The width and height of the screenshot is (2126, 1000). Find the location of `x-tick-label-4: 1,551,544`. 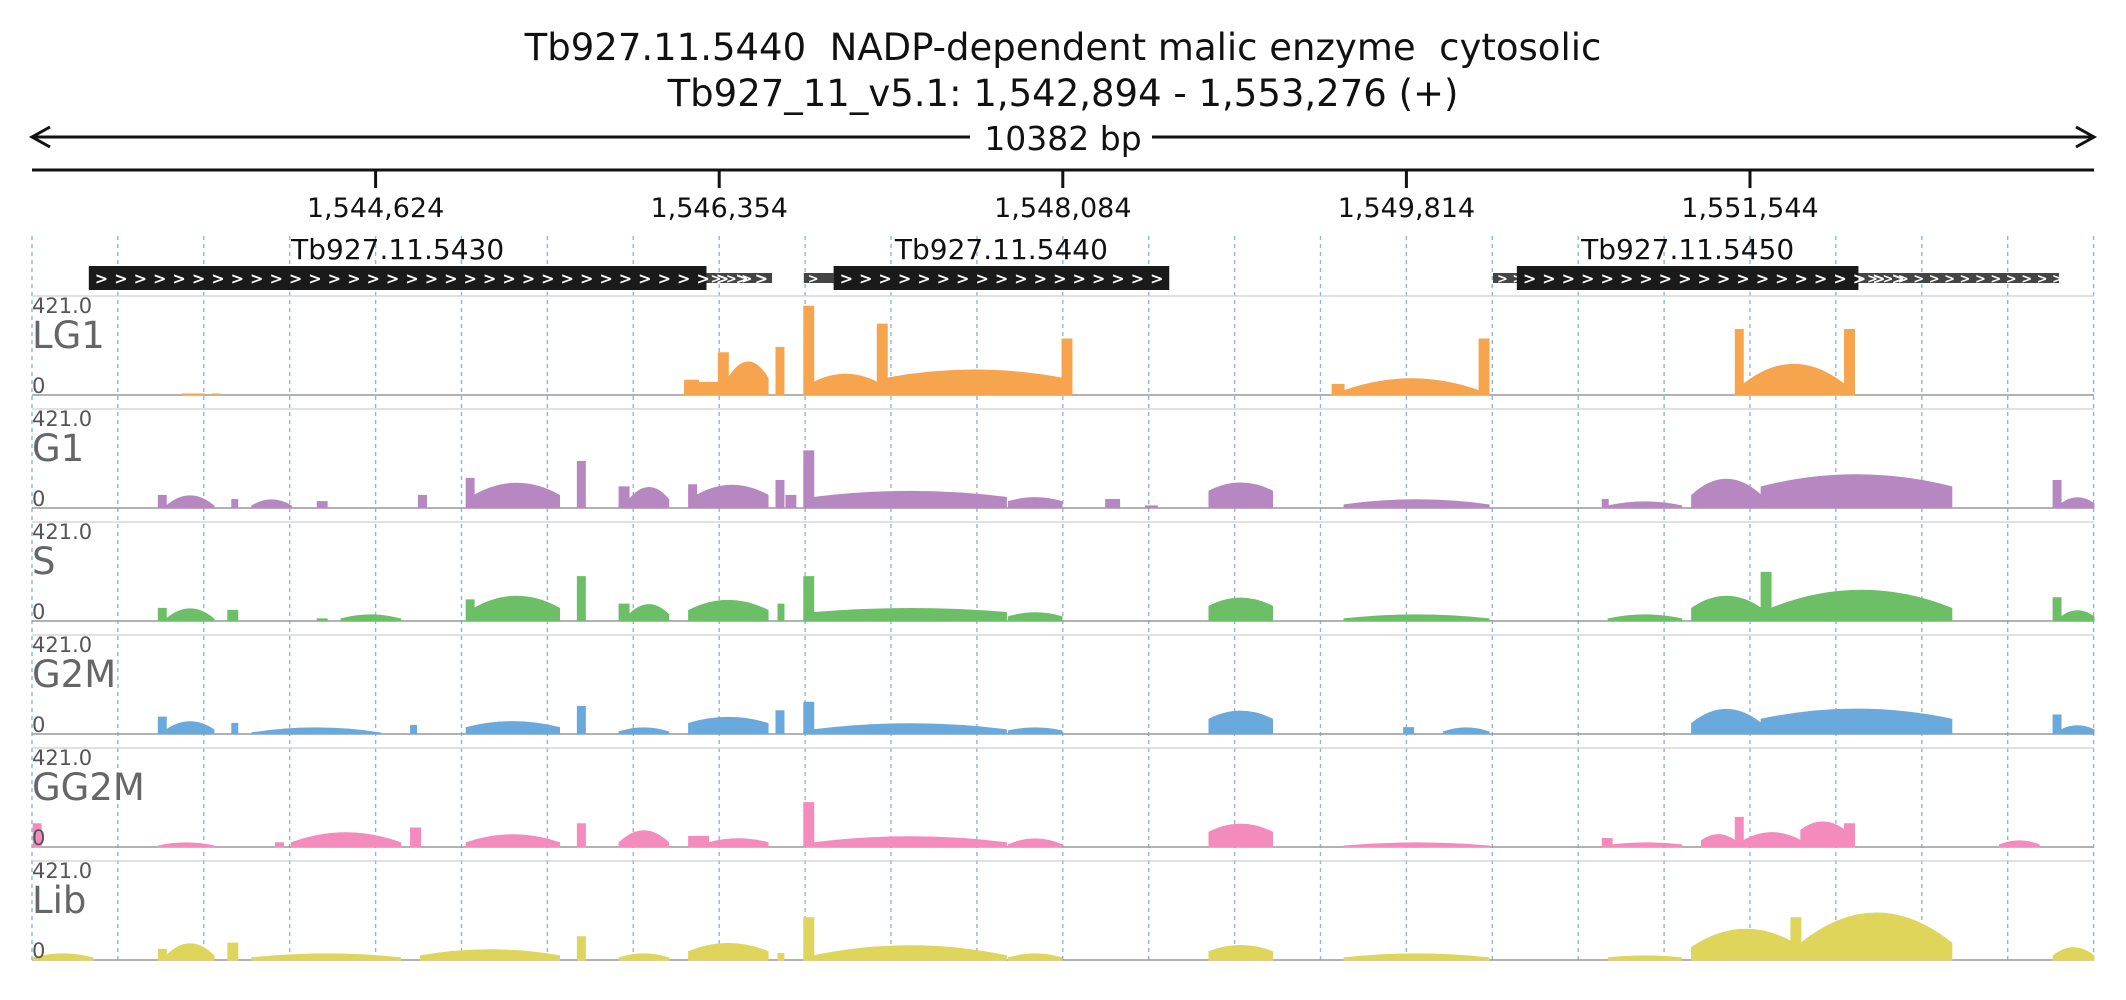

x-tick-label-4: 1,551,544 is located at coordinates (1749, 208).